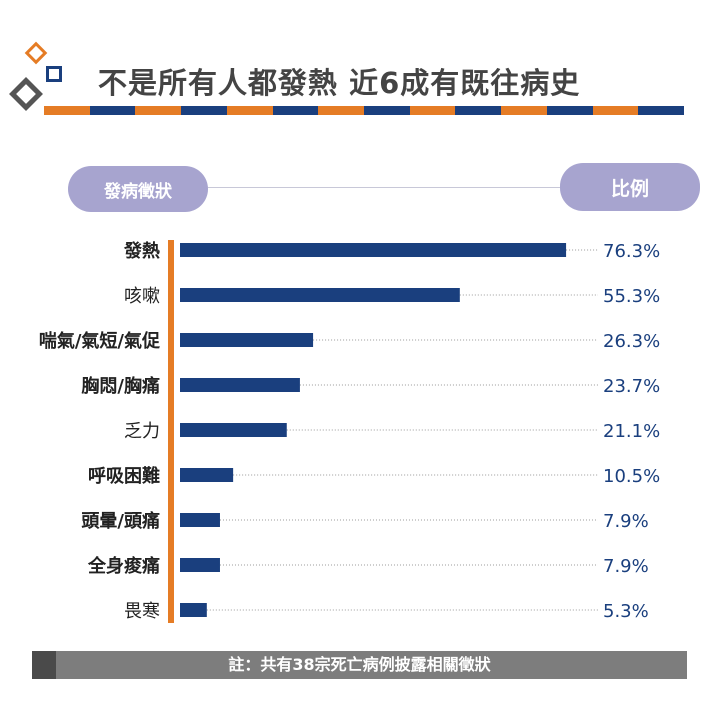 Image resolution: width=720 pixels, height=727 pixels. I want to click on header-divider, so click(384, 187).